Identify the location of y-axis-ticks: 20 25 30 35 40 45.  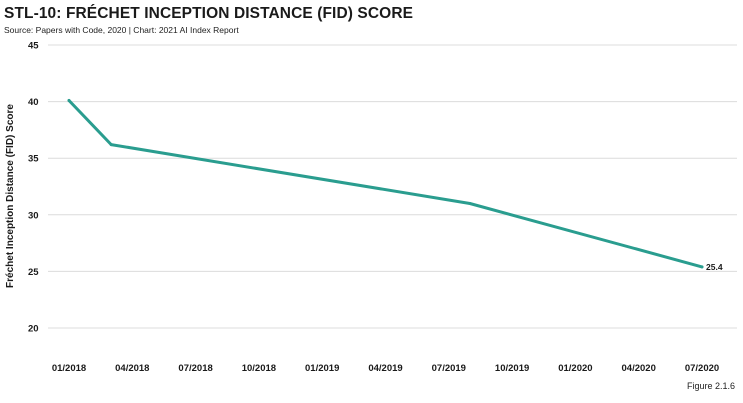
(33, 188).